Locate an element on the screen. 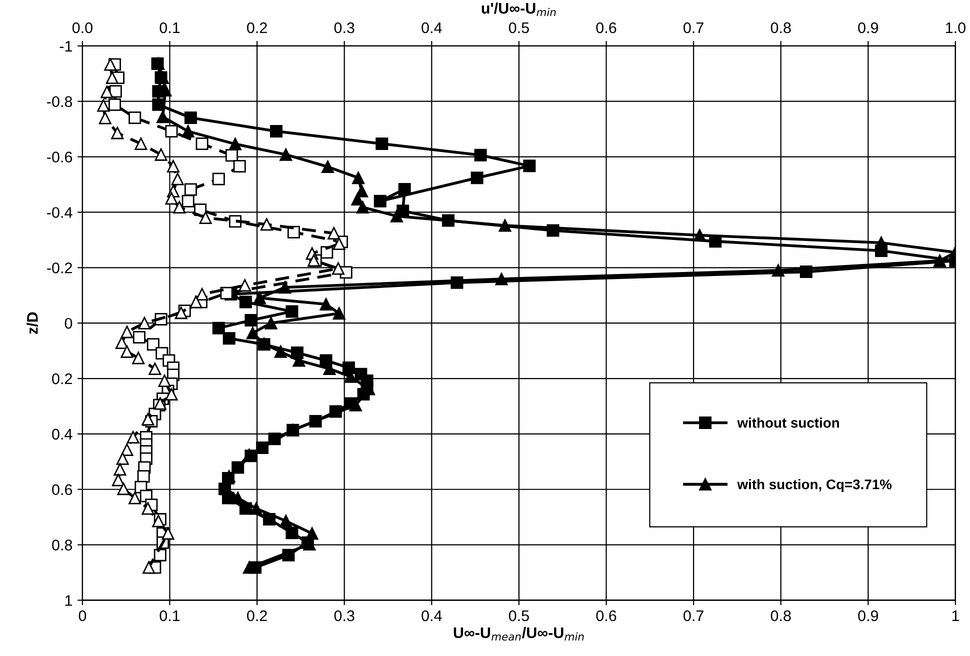  legend-label: without suction is located at coordinates (788, 423).